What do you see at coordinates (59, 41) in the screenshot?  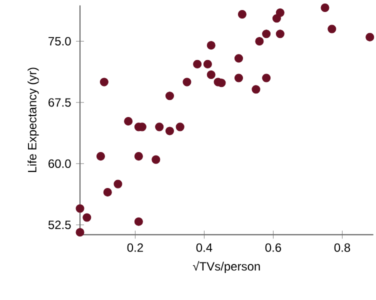 I see `y-tick-label: 75.0` at bounding box center [59, 41].